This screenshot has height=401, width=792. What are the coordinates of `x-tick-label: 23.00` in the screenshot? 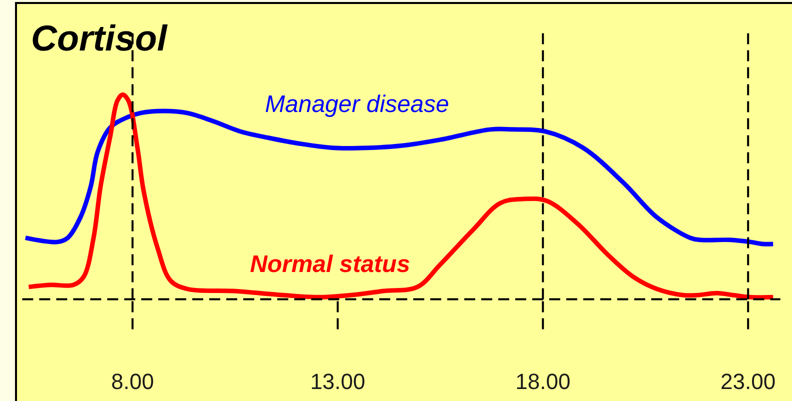 It's located at (748, 381).